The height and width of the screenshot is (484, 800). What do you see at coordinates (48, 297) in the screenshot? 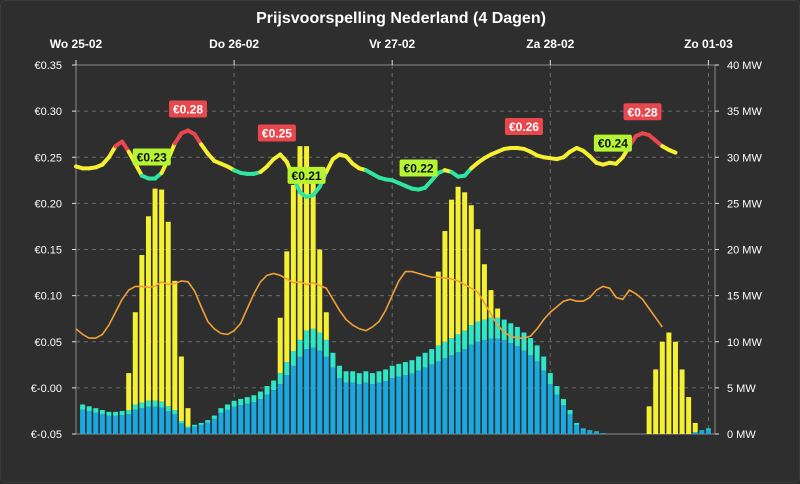
I see `y-left-tick-label: €0.10` at bounding box center [48, 297].